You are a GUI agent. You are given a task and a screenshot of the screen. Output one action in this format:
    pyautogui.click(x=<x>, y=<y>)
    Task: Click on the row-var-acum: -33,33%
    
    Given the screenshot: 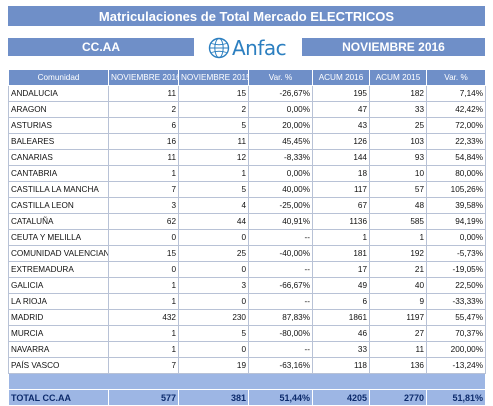 What is the action you would take?
    pyautogui.click(x=456, y=301)
    